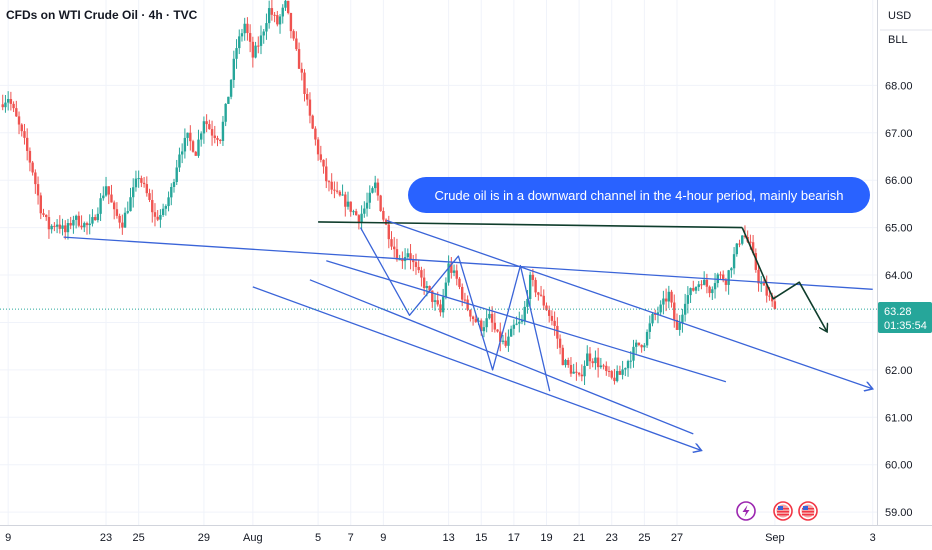 The height and width of the screenshot is (550, 932). Describe the element at coordinates (899, 276) in the screenshot. I see `price-tick-label: 64.00` at that location.